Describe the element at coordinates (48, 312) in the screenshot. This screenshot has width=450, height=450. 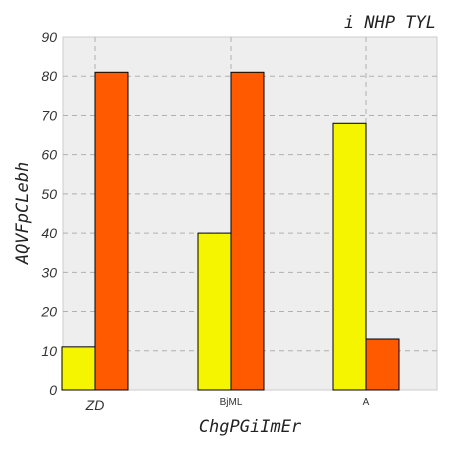
I see `y-tick-label: 20` at that location.